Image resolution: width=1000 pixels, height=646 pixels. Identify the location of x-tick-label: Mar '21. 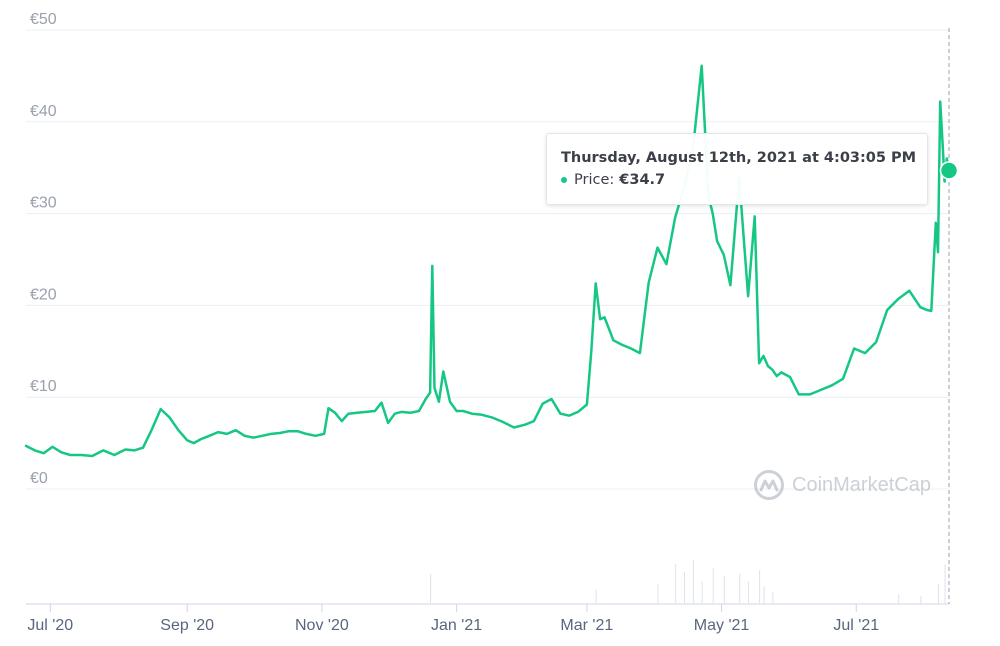
(586, 625).